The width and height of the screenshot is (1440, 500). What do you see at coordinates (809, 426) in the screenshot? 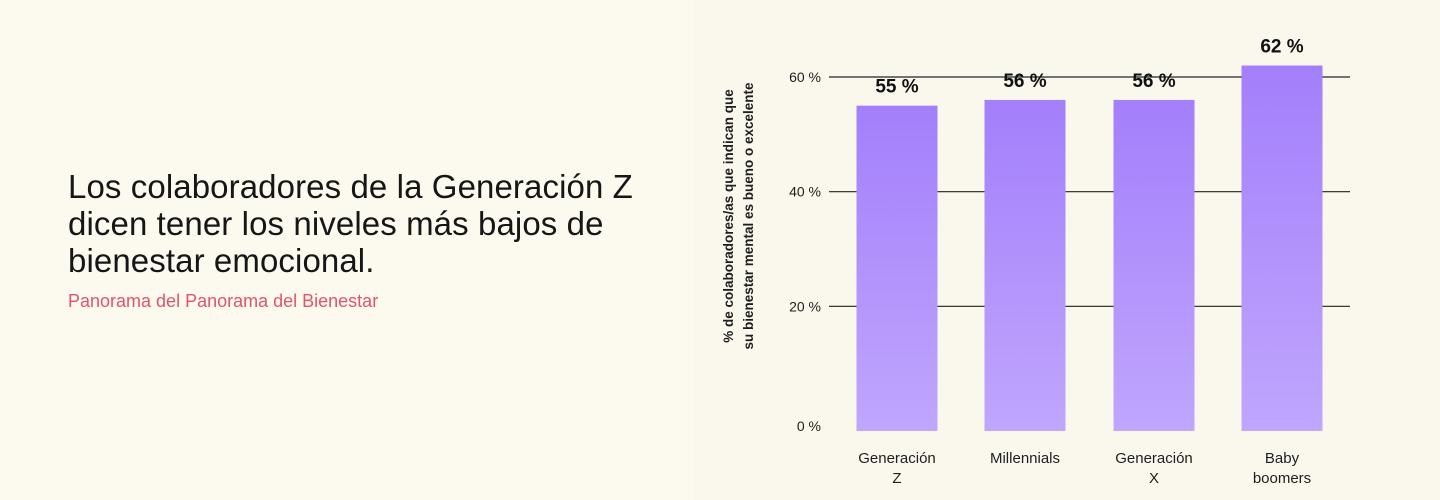
I see `y-tick-label: 0 %` at bounding box center [809, 426].